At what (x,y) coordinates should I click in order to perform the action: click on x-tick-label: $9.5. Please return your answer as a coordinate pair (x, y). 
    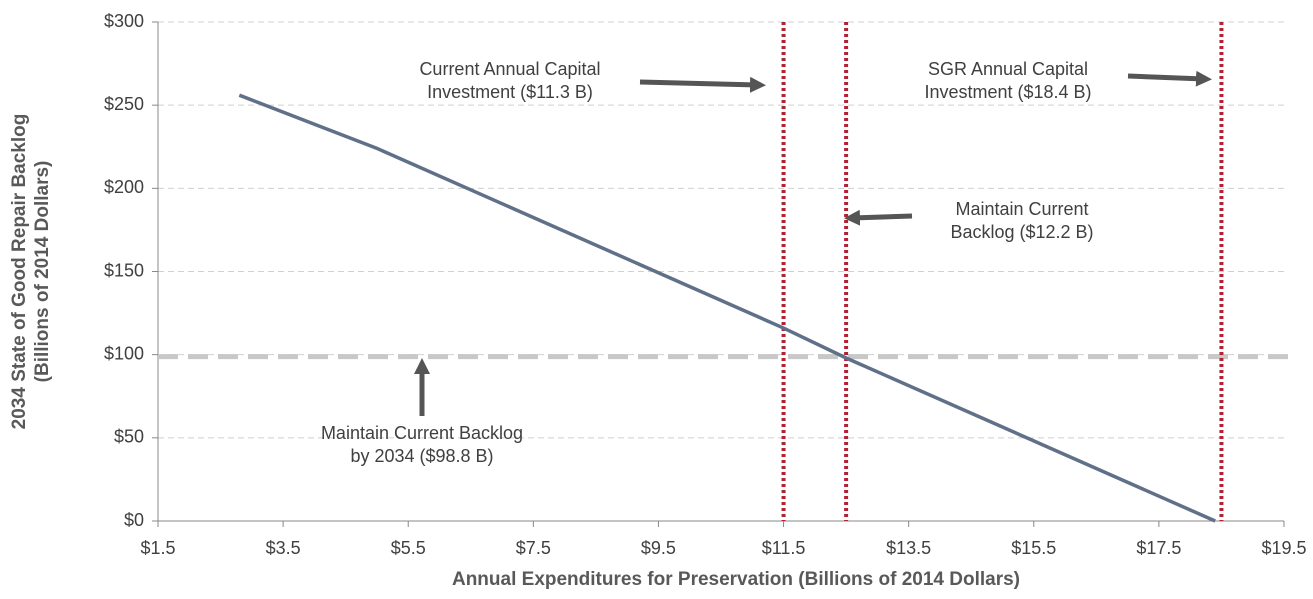
    Looking at the image, I should click on (658, 548).